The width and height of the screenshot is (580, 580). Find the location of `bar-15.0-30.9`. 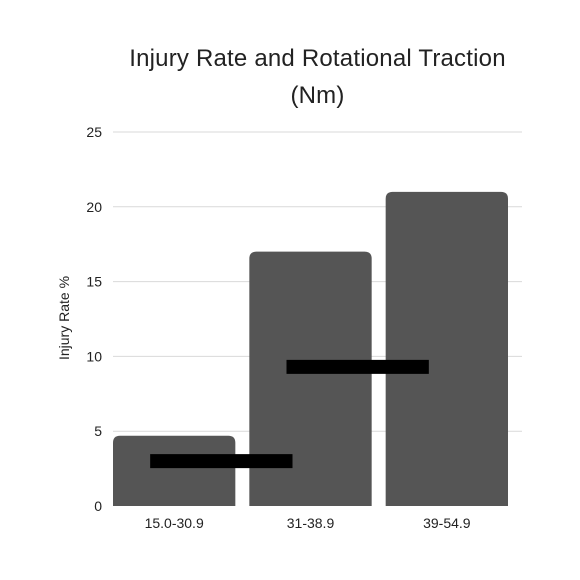

bar-15.0-30.9 is located at coordinates (174, 470).